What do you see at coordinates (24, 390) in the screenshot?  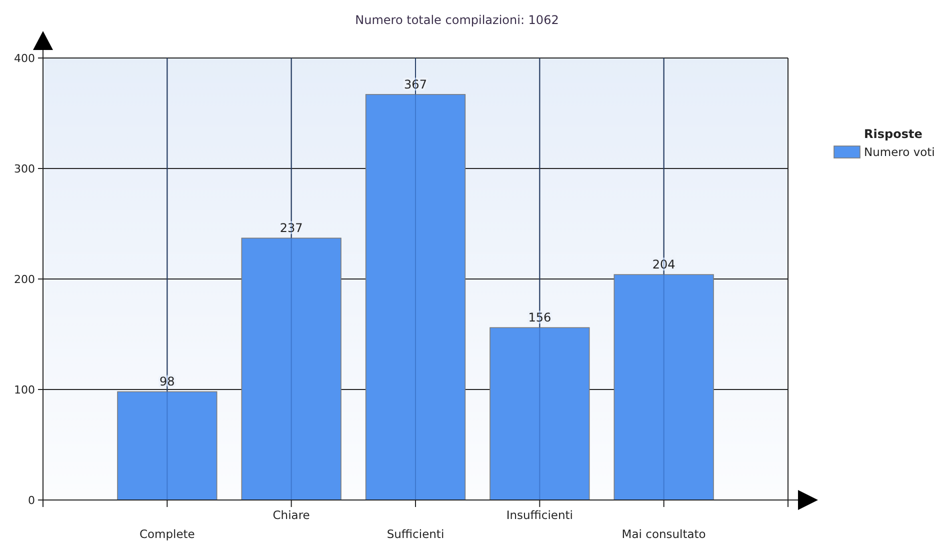 I see `y-tick-label: 100` at bounding box center [24, 390].